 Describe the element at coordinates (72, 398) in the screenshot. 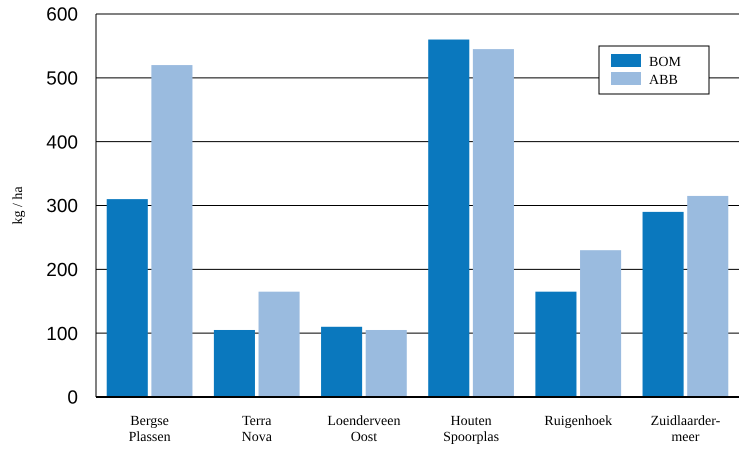

I see `y-tick-label: 0` at that location.